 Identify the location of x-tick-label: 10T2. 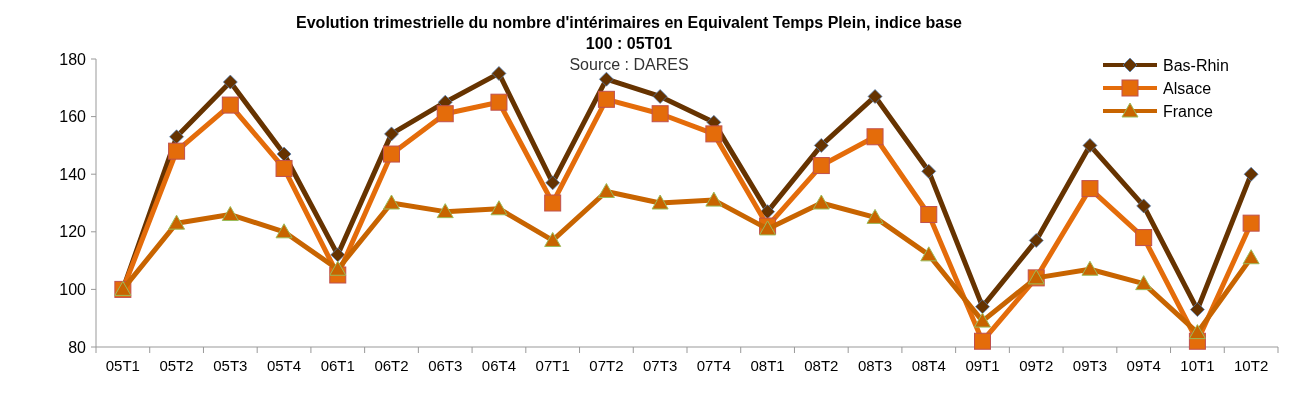
(1251, 365).